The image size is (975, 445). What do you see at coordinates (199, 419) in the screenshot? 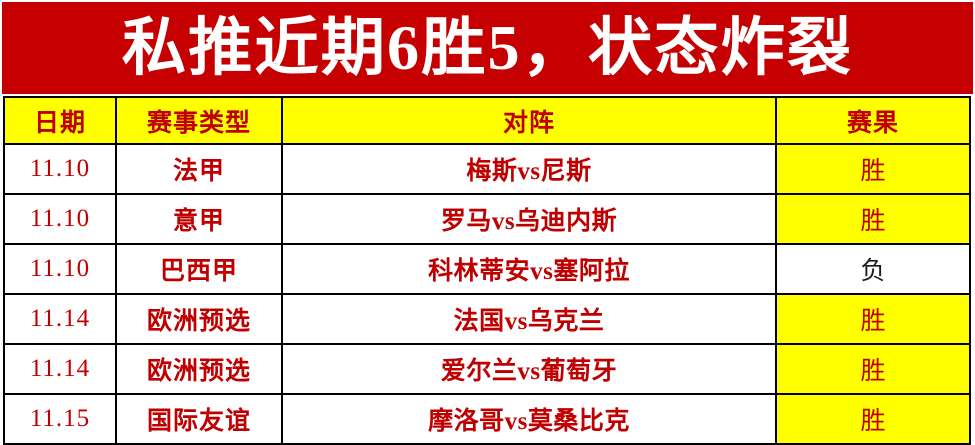
I see `cell-league: 国际友谊` at bounding box center [199, 419].